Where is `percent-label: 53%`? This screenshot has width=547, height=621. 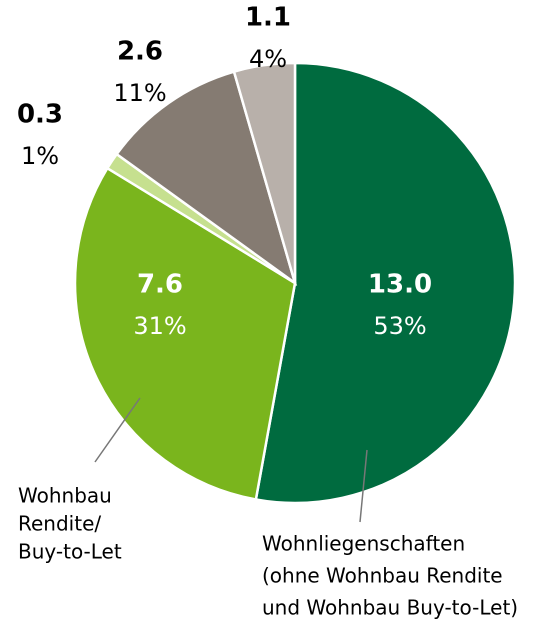
percent-label: 53% is located at coordinates (399, 326).